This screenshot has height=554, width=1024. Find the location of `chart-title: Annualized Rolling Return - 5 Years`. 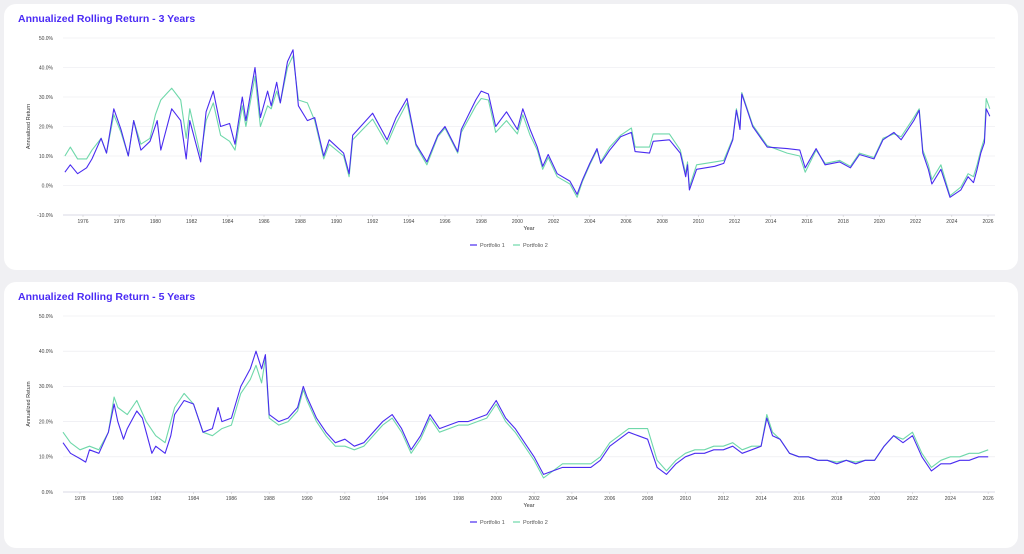

chart-title: Annualized Rolling Return - 5 Years is located at coordinates (107, 297).